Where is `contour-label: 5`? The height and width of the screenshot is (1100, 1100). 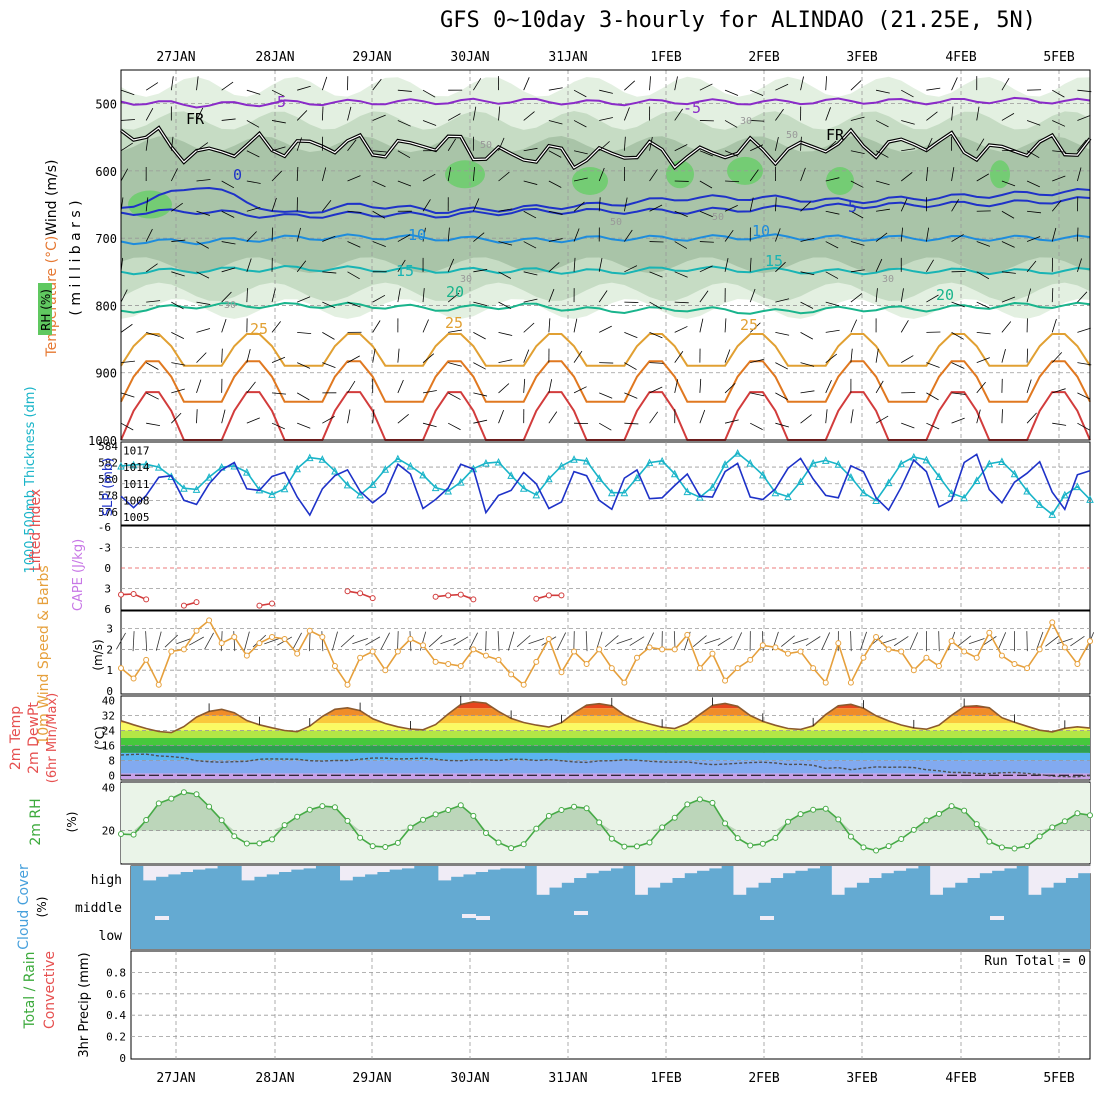 contour-label: 5 is located at coordinates (852, 207).